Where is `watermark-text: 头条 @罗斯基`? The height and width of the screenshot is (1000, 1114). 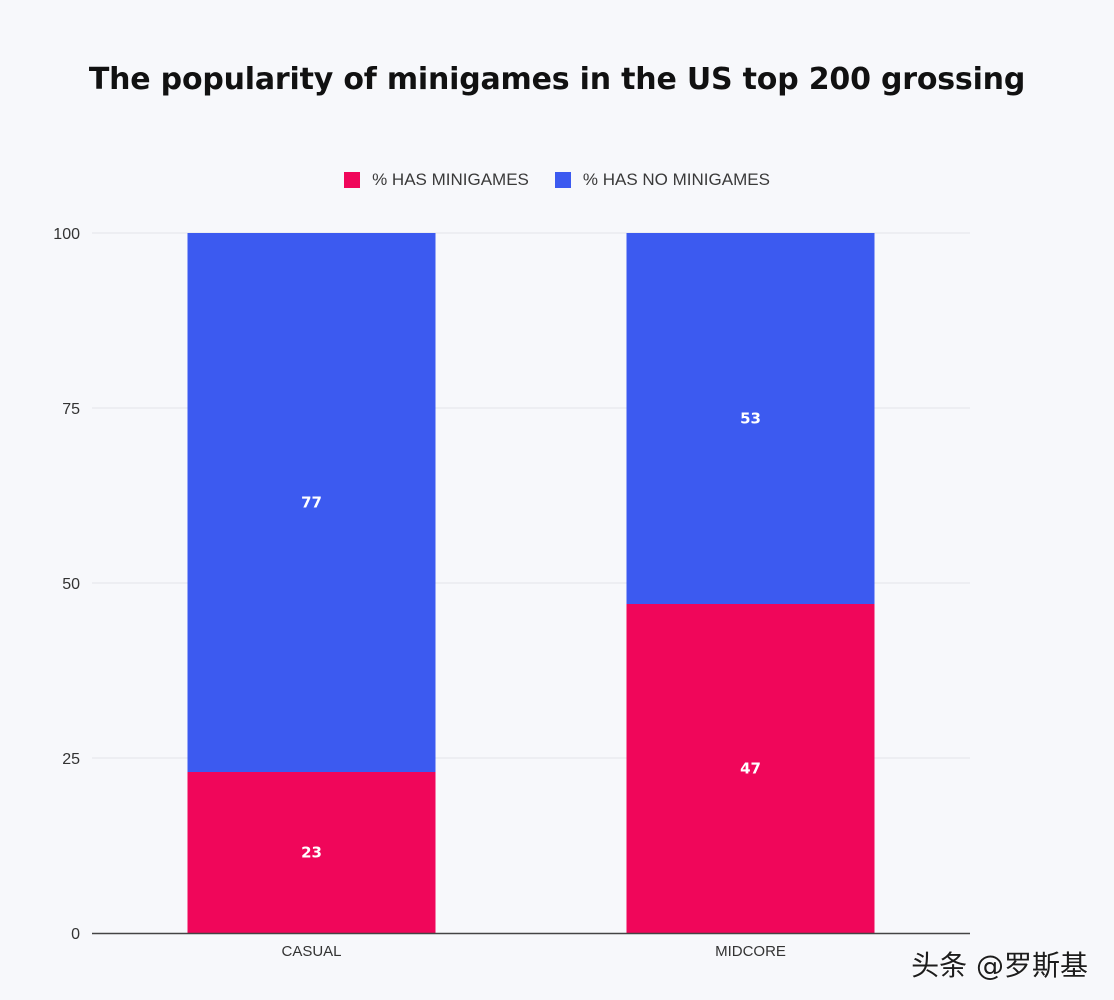 watermark-text: 头条 @罗斯基 is located at coordinates (999, 965).